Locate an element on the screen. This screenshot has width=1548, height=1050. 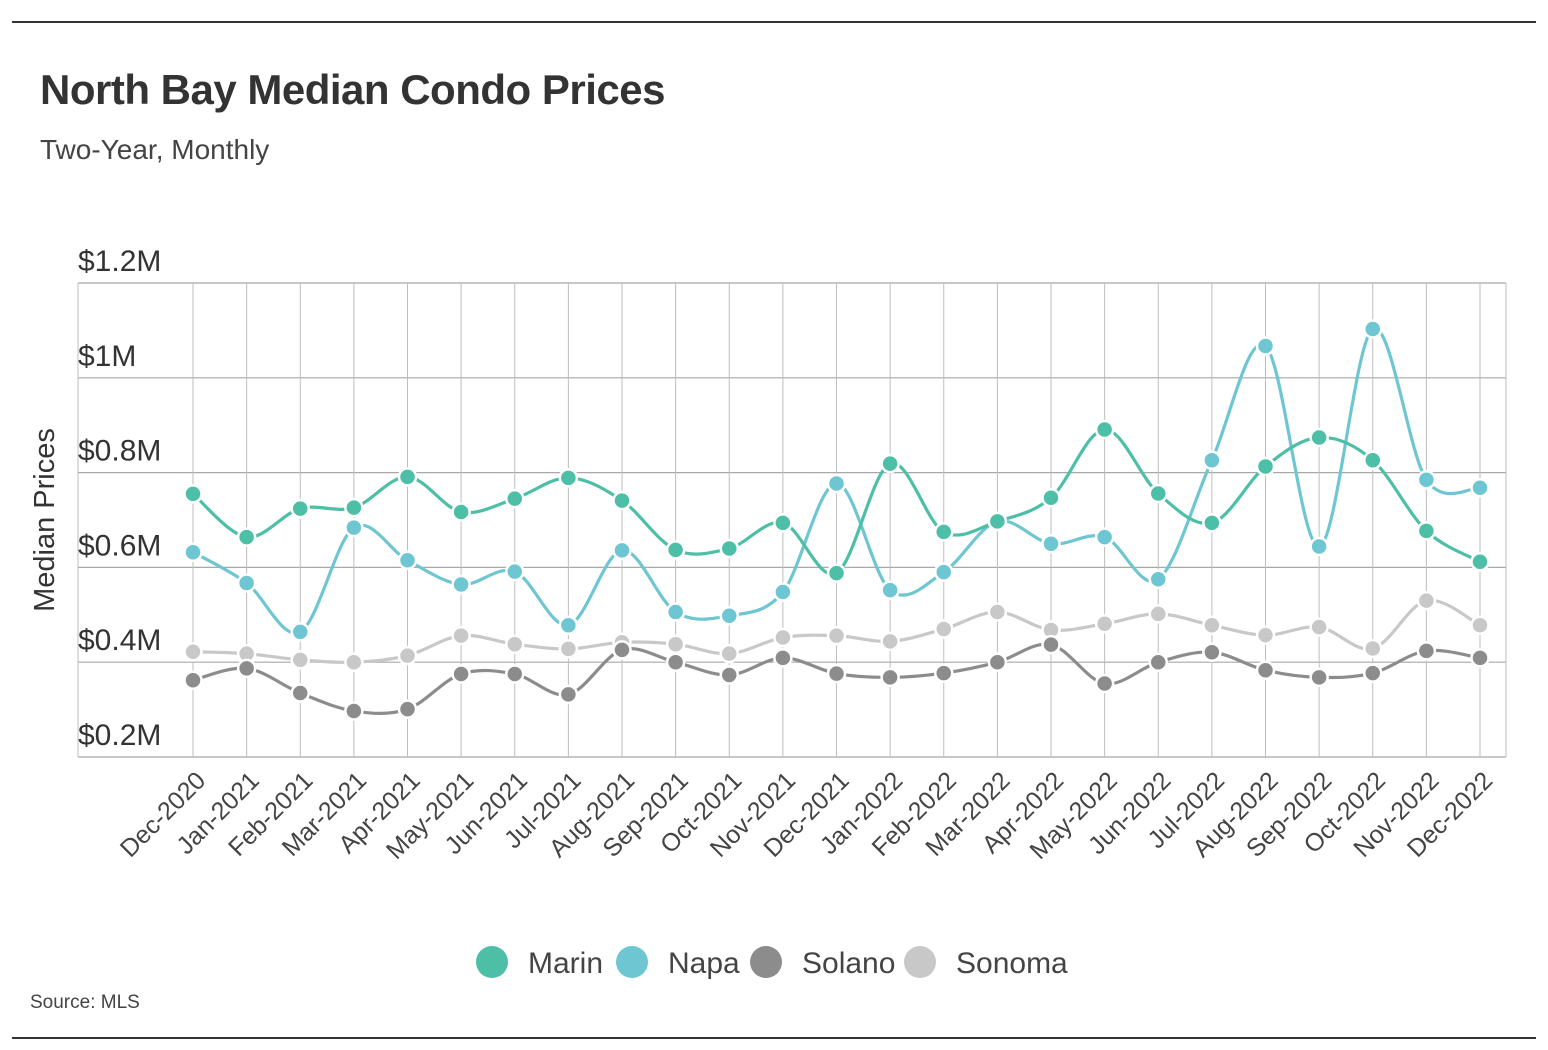
top-rule is located at coordinates (774, 22).